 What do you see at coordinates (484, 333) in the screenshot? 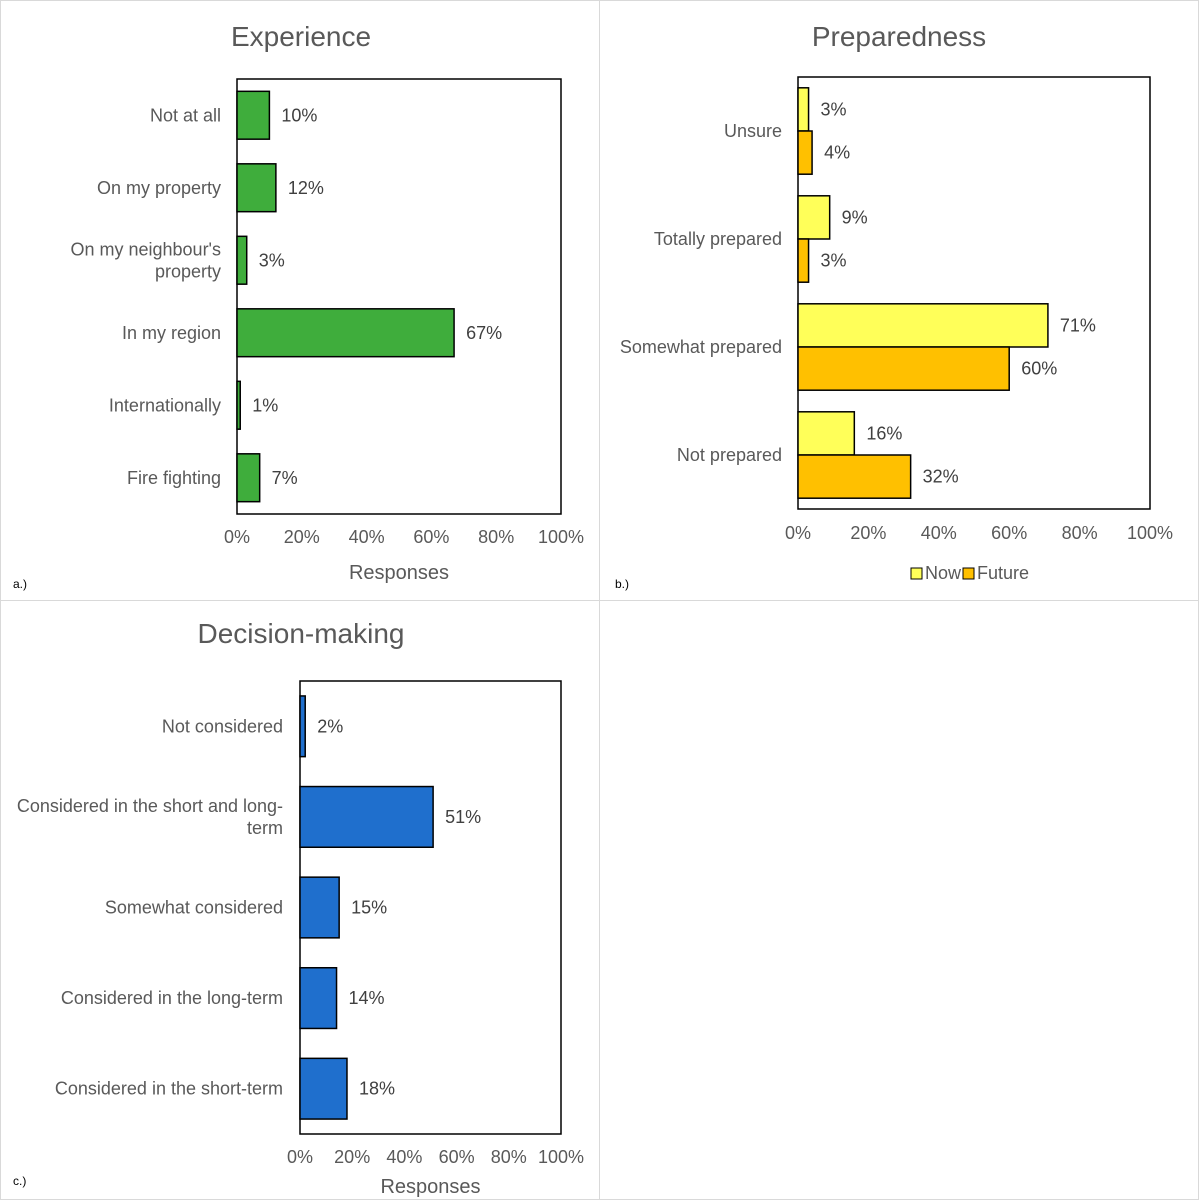
I see `data-label: 67%` at bounding box center [484, 333].